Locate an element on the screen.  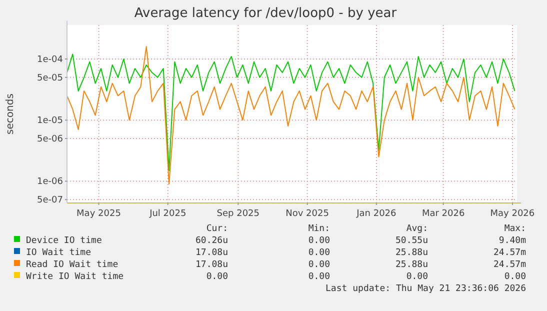
legend-label: IO Wait time is located at coordinates (59, 253).